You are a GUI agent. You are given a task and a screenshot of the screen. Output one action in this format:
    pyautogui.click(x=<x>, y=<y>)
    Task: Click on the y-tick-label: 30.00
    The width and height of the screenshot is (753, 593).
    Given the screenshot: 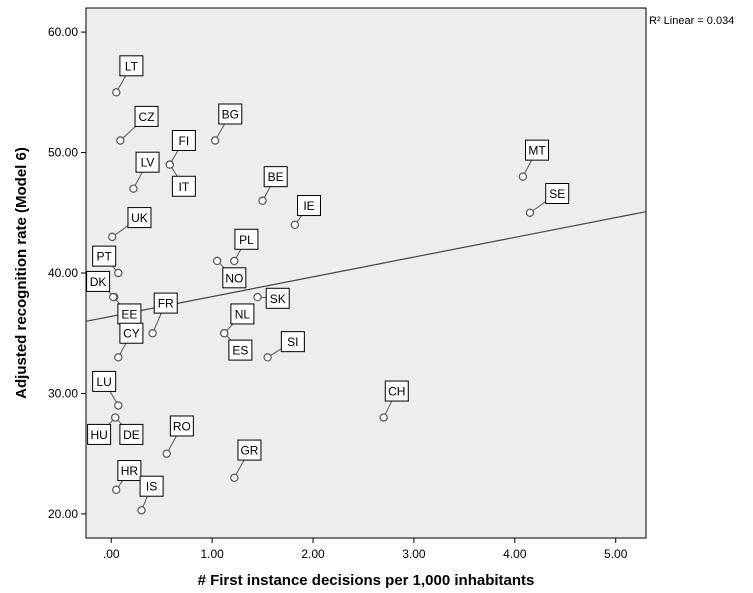 What is the action you would take?
    pyautogui.click(x=63, y=393)
    